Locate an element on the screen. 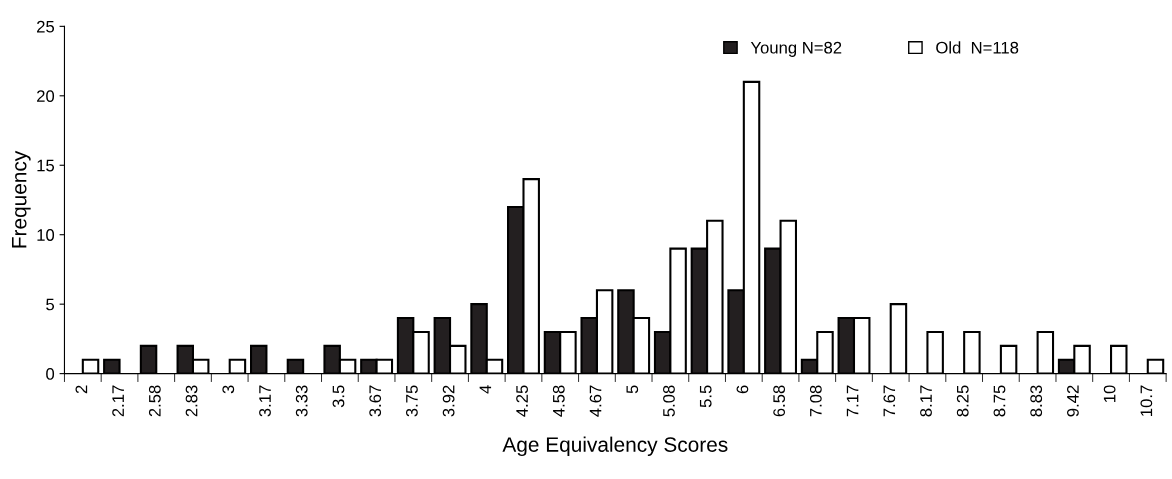 The image size is (1172, 479). x-tick-label: 4.67 is located at coordinates (595, 401).